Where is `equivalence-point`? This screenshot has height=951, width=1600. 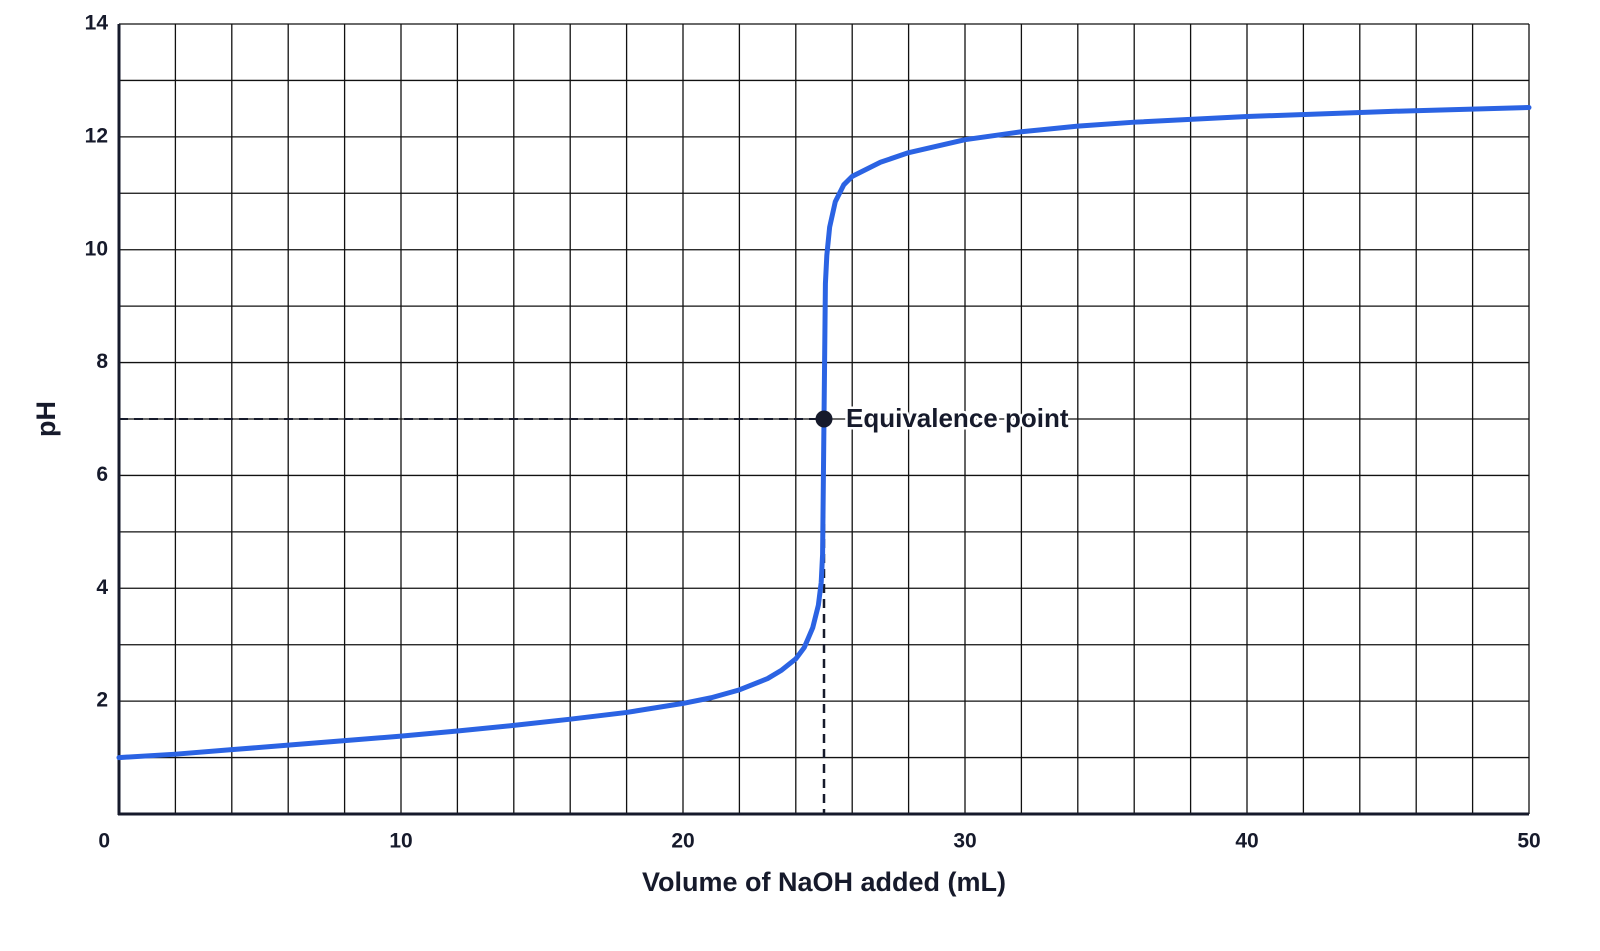 equivalence-point is located at coordinates (824, 419).